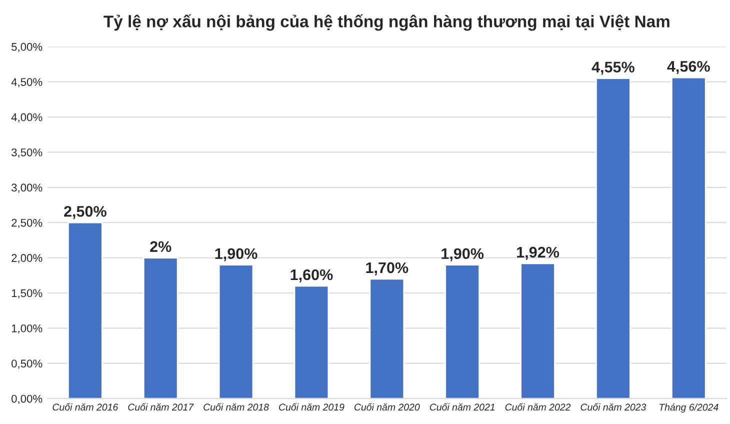 This screenshot has width=730, height=424. I want to click on data-label: 4,55%, so click(613, 68).